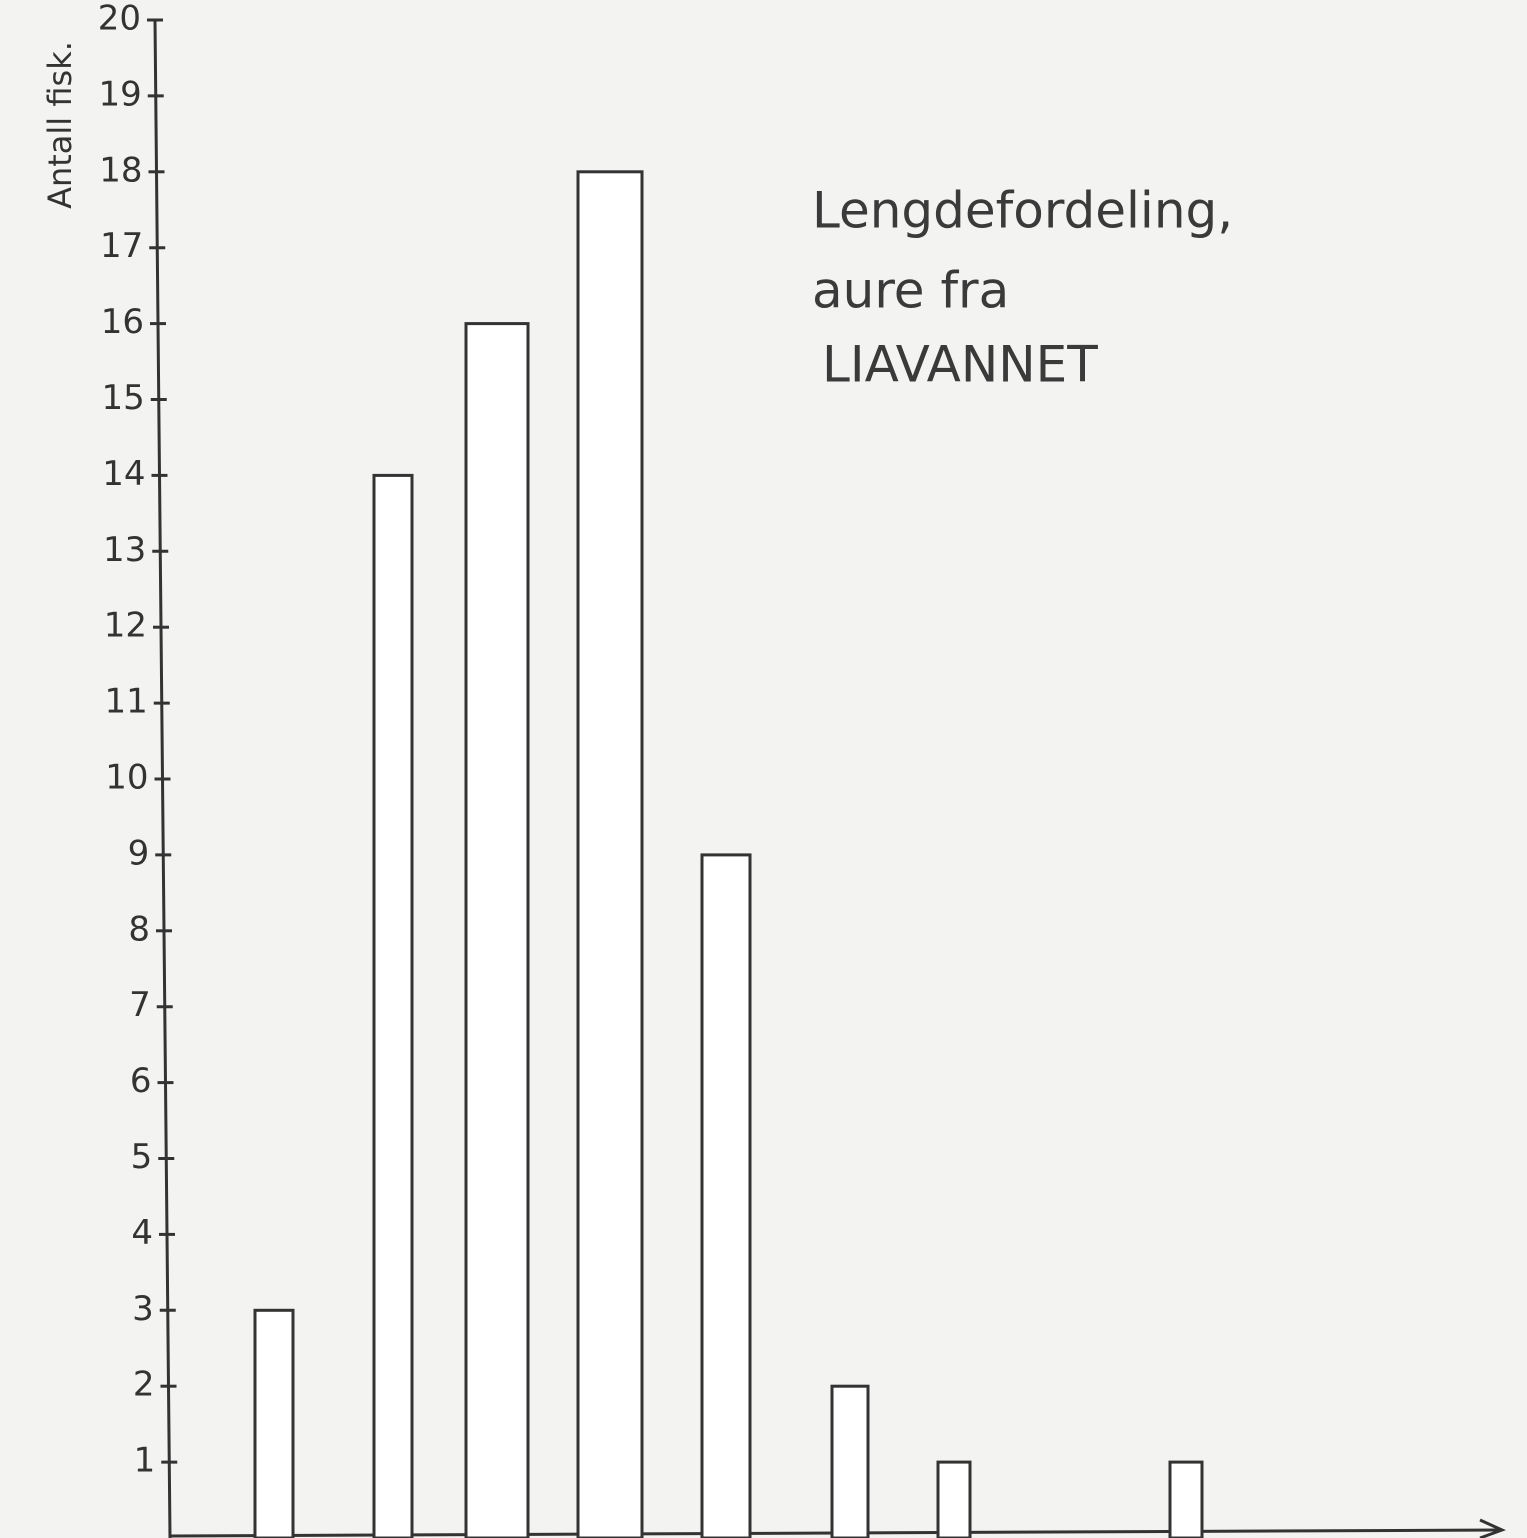 Image resolution: width=1527 pixels, height=1538 pixels. I want to click on y-tick-label: 19, so click(119, 94).